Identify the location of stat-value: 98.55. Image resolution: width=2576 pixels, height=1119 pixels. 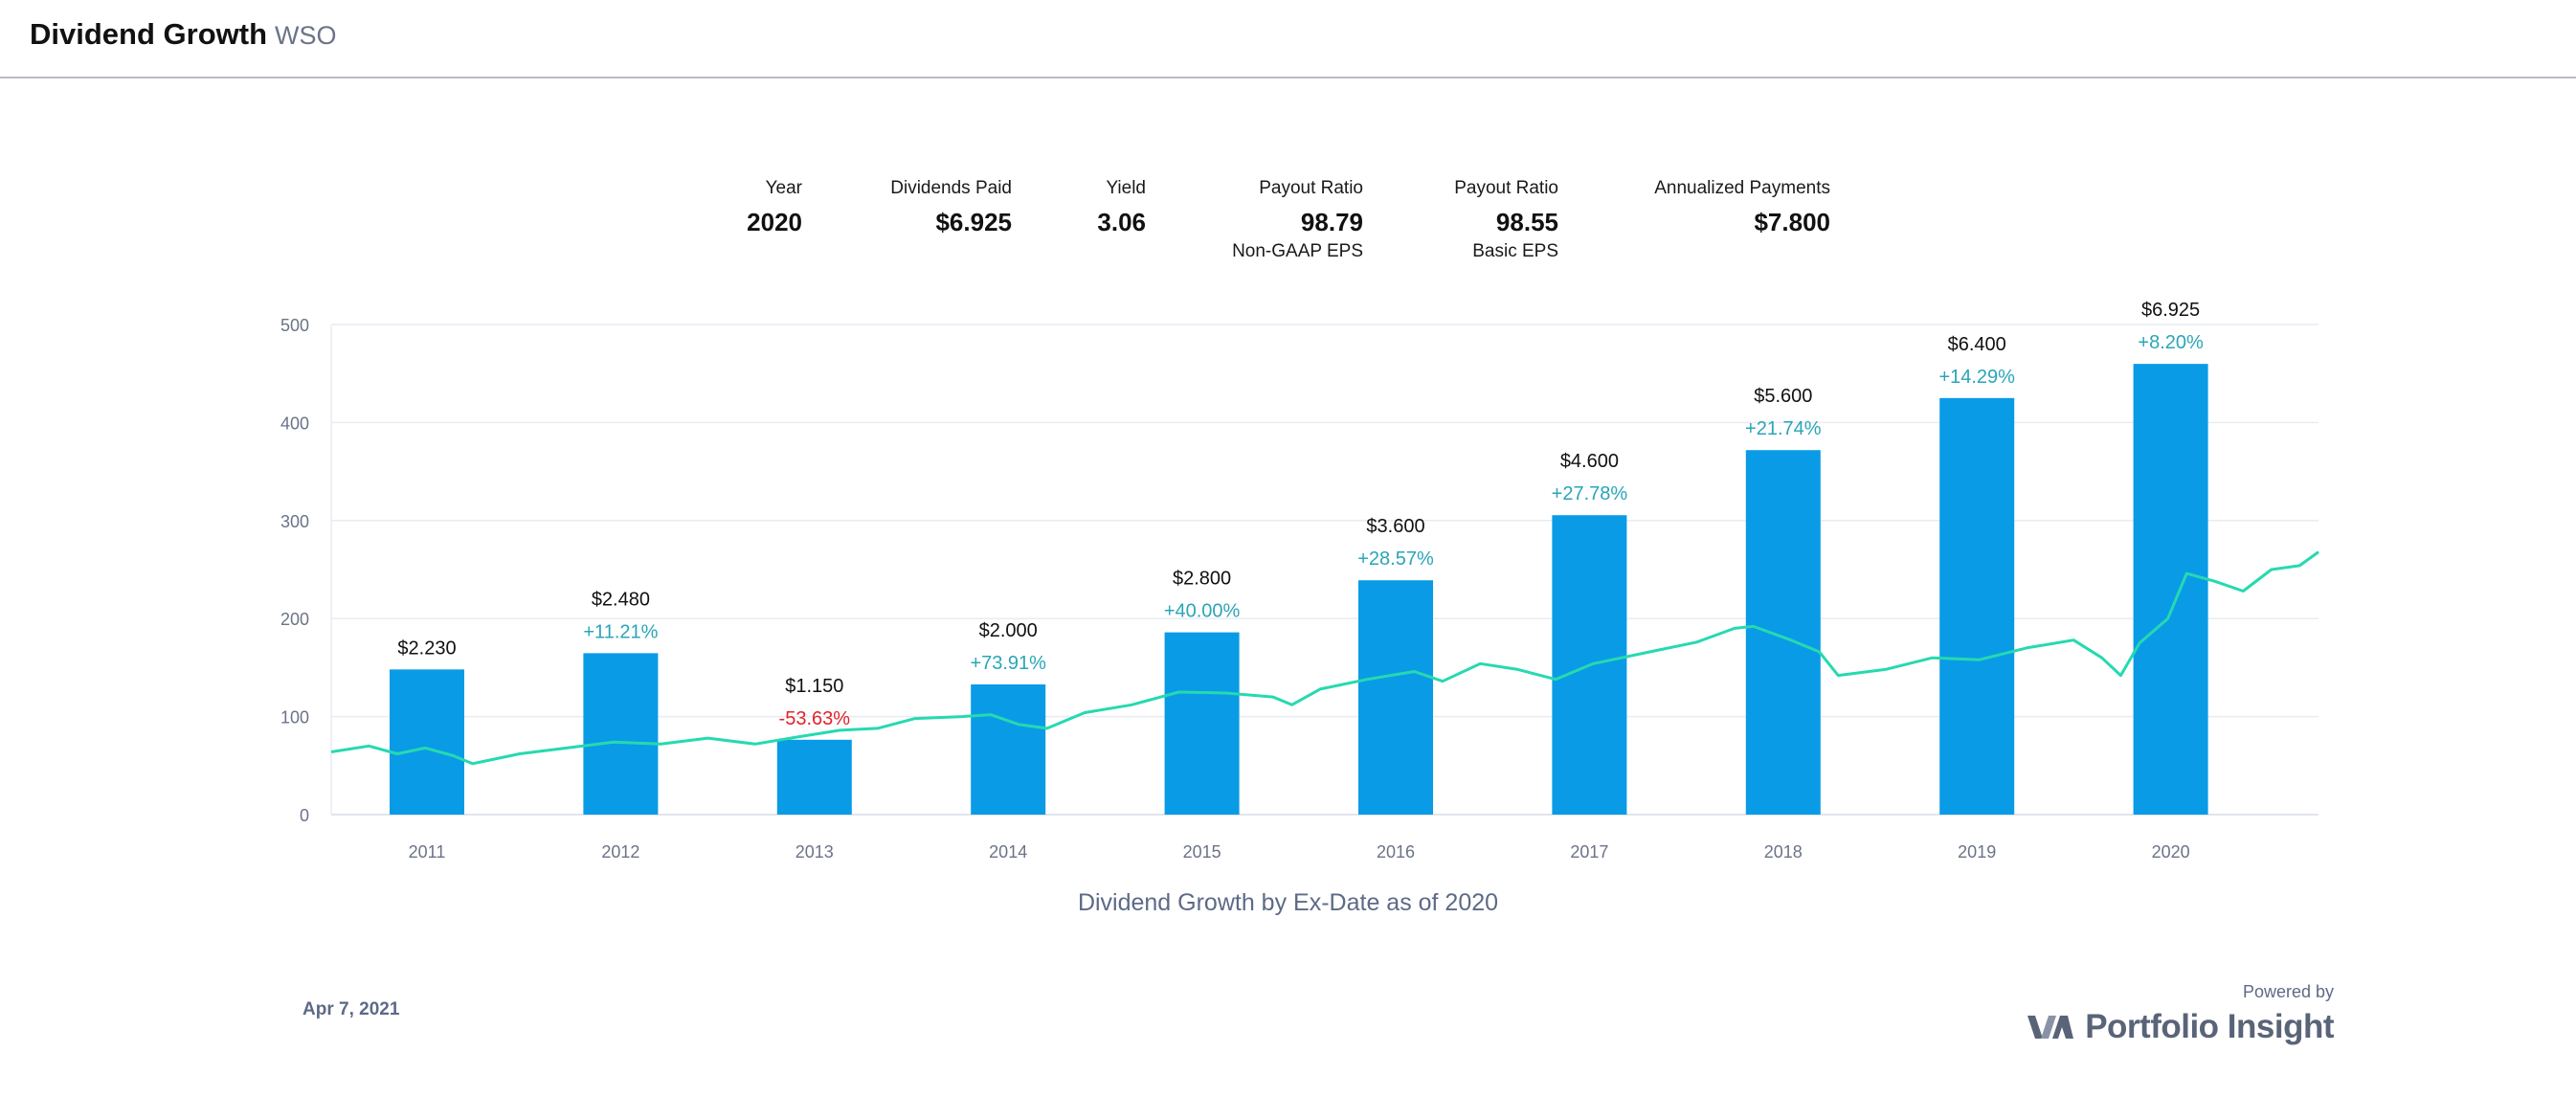
(1527, 222).